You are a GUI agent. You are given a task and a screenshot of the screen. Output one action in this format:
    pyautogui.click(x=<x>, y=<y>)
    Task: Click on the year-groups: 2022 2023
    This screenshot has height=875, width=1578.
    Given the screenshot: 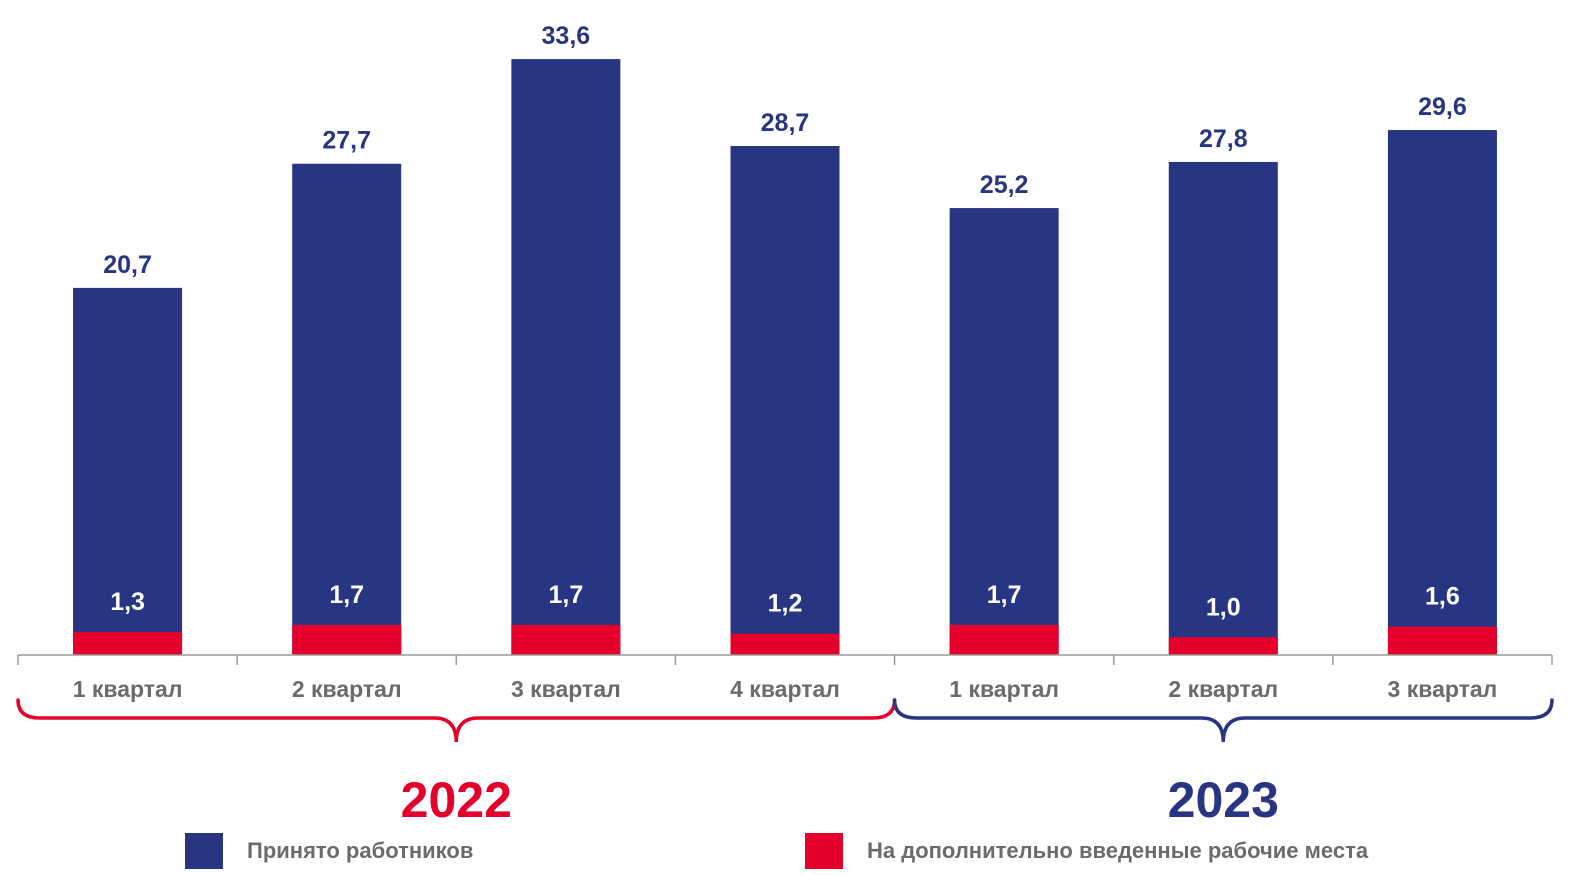 What is the action you would take?
    pyautogui.click(x=785, y=763)
    